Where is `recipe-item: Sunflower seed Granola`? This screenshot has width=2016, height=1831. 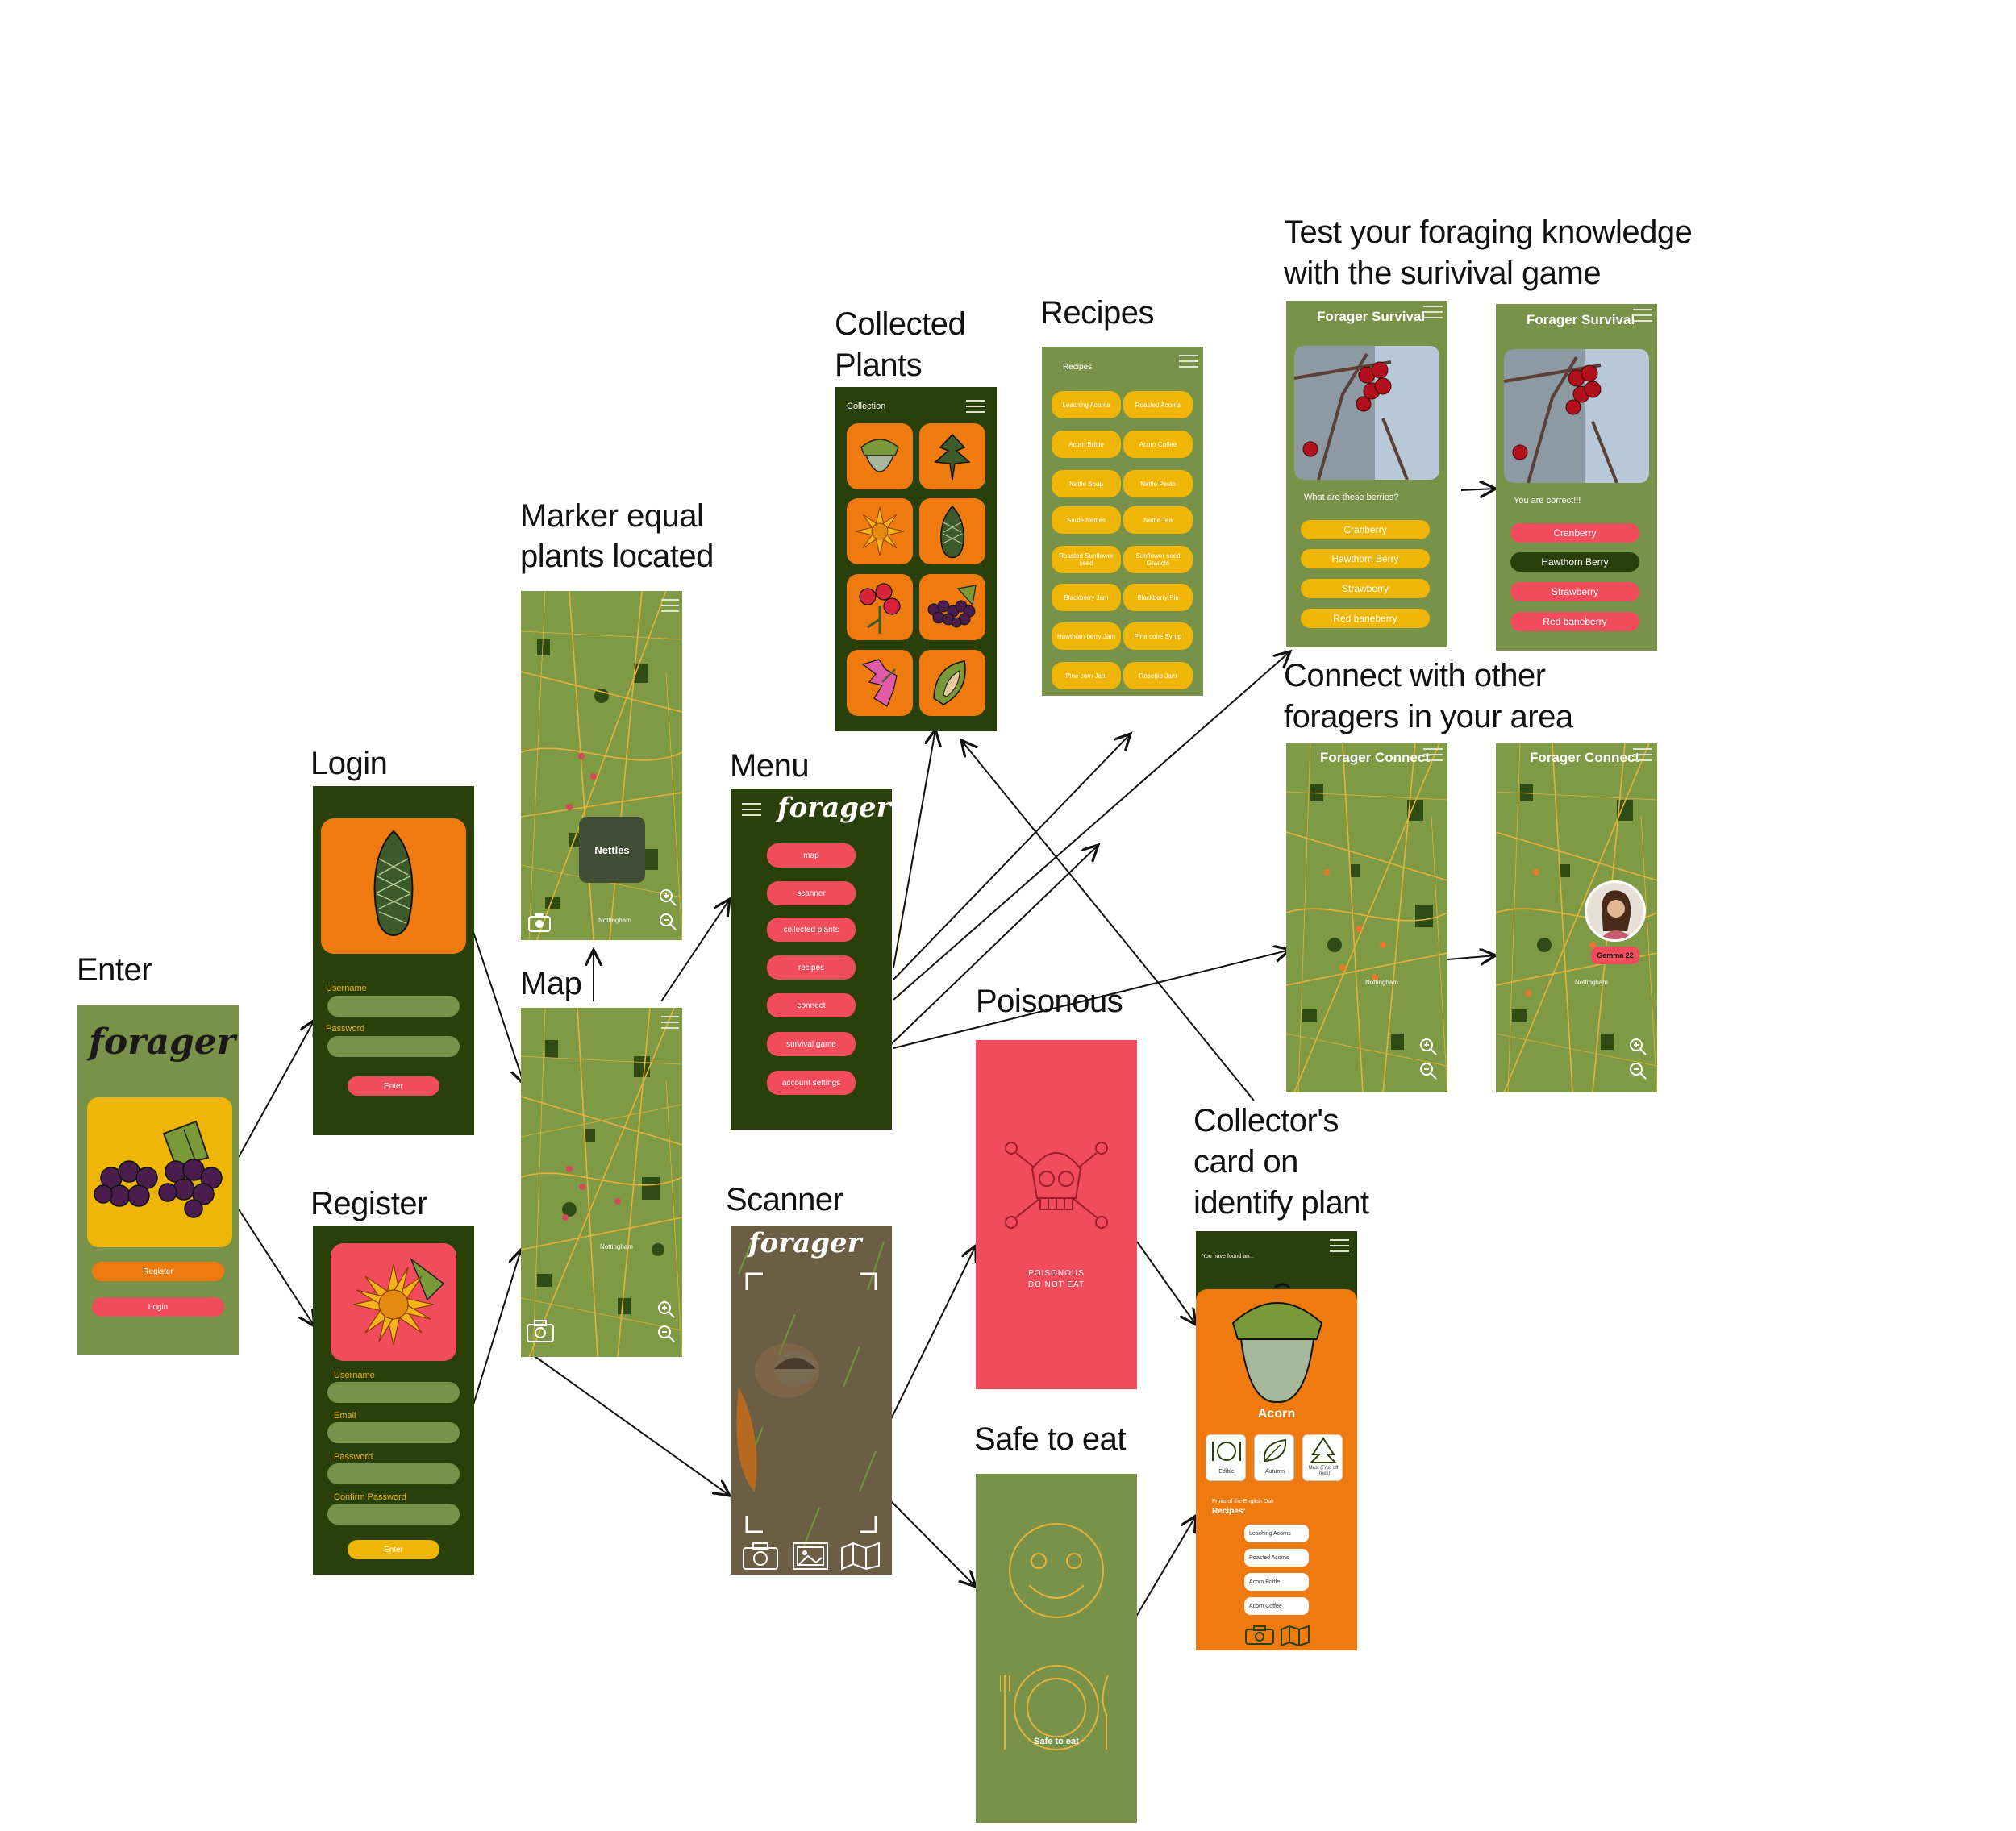
recipe-item: Sunflower seed Granola is located at coordinates (1158, 559).